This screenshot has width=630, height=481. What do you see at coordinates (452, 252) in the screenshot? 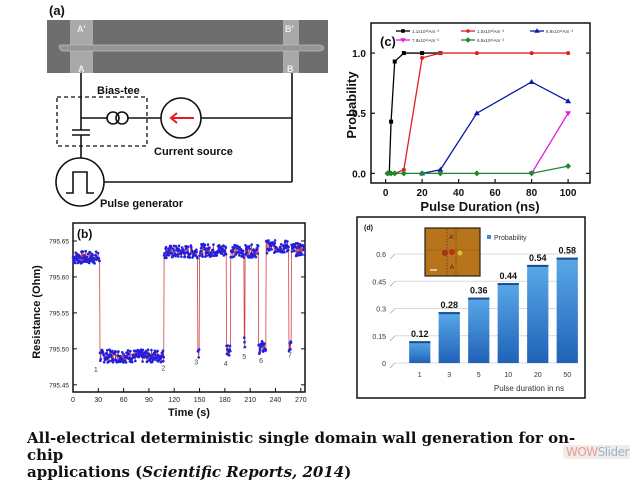
I see `inset-domain-spot` at bounding box center [452, 252].